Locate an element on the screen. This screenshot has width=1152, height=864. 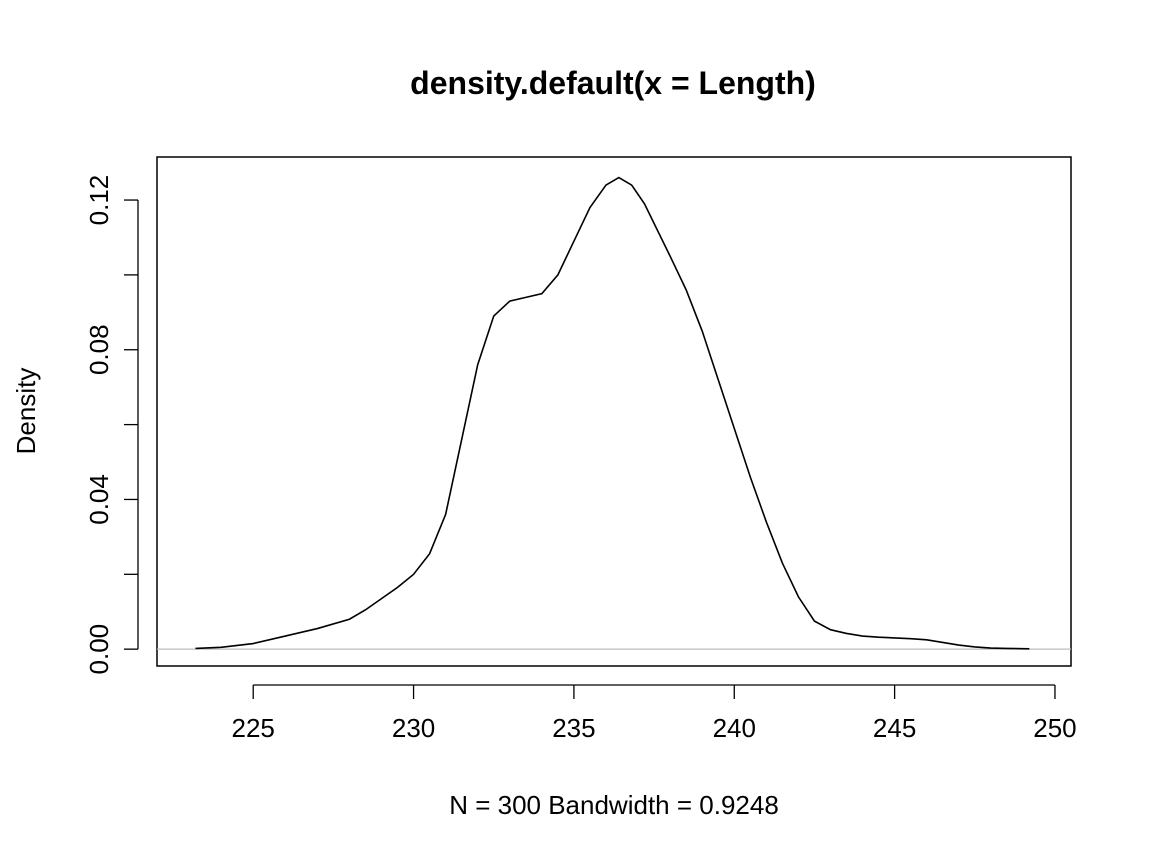
y-axis: 0.00 0.04 0.08 0.12 is located at coordinates (111, 425).